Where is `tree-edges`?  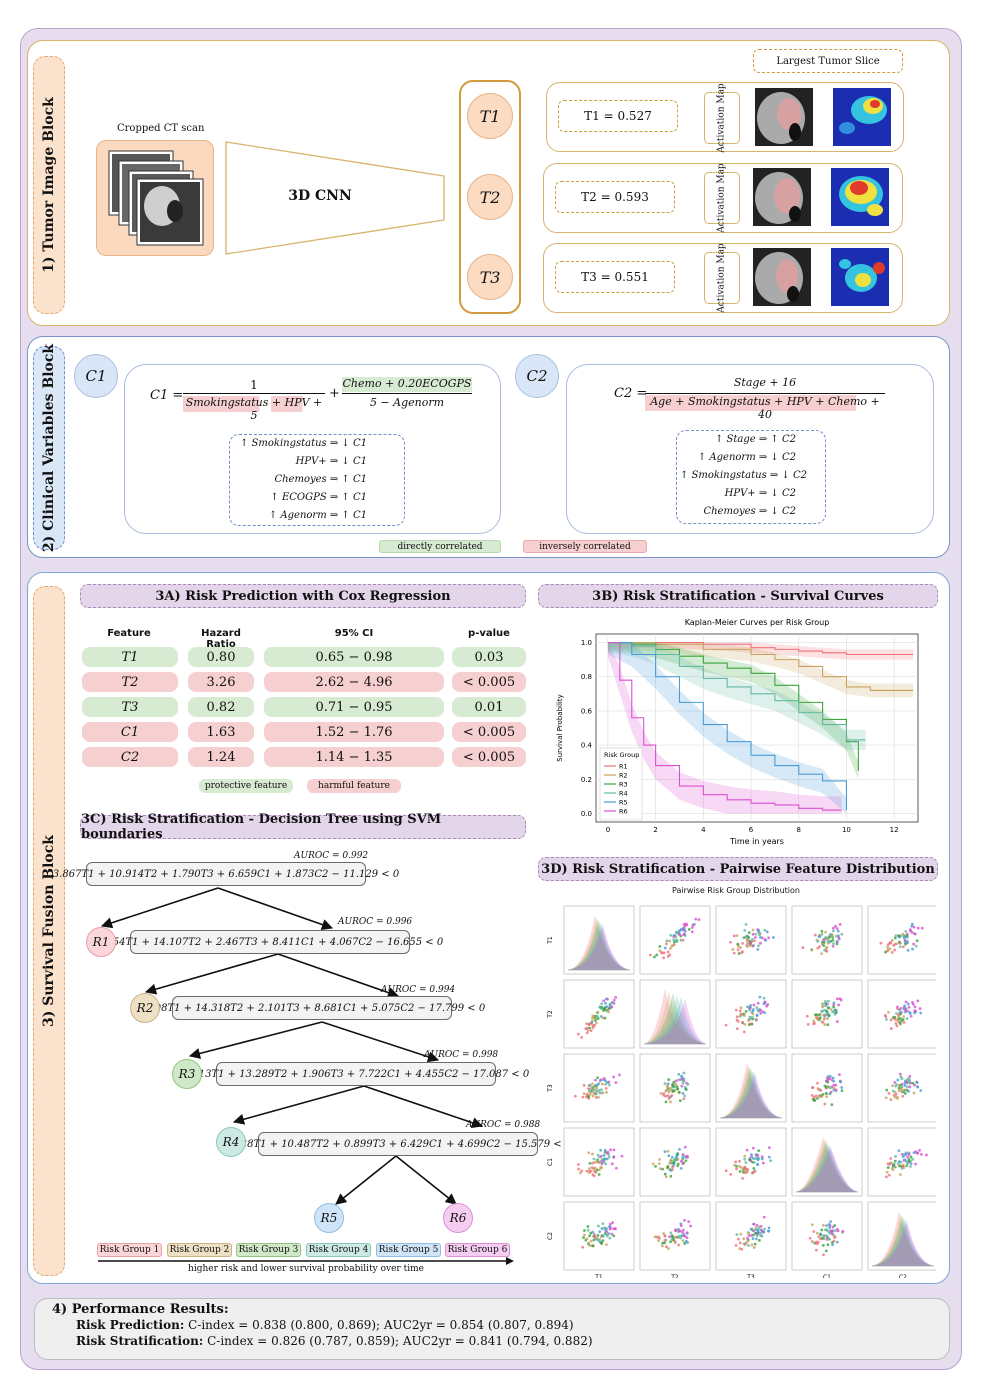
tree-edges is located at coordinates (292, 1046).